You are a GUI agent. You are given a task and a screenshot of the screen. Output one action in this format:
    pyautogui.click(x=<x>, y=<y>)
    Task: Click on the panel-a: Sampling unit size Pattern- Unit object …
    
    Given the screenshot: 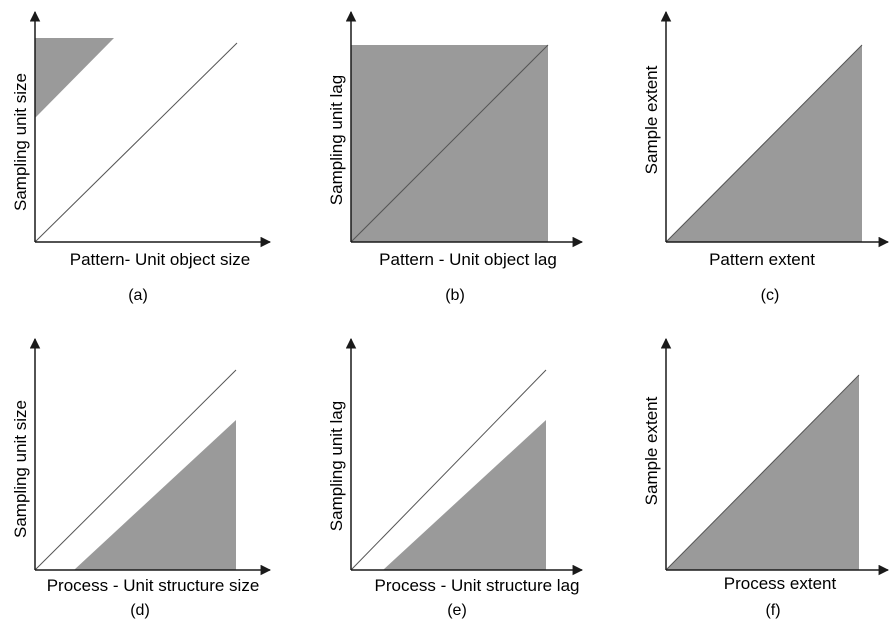 What is the action you would take?
    pyautogui.click(x=141, y=157)
    